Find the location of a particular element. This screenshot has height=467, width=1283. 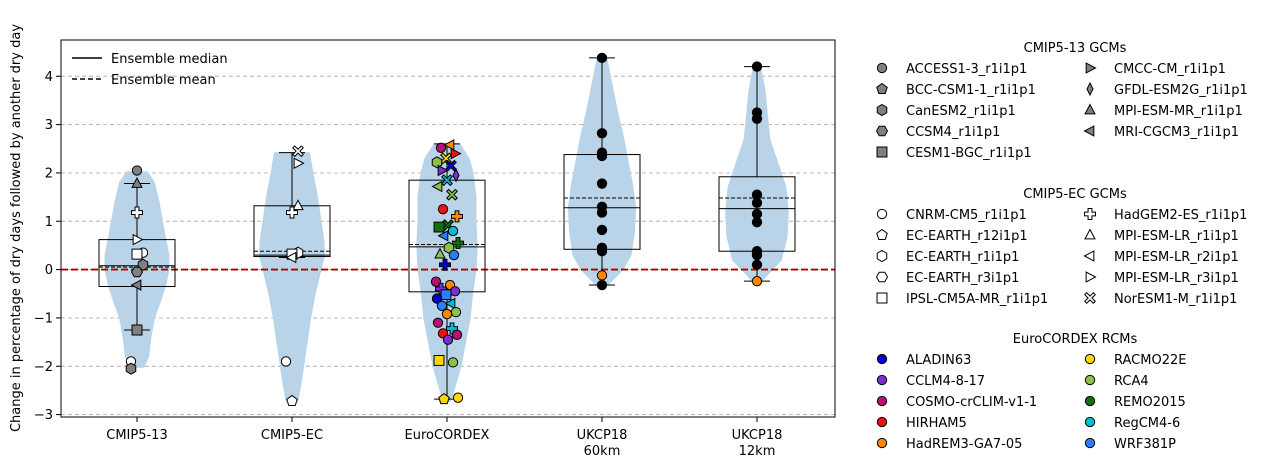

x-tick-label: UKCP18 is located at coordinates (757, 435).